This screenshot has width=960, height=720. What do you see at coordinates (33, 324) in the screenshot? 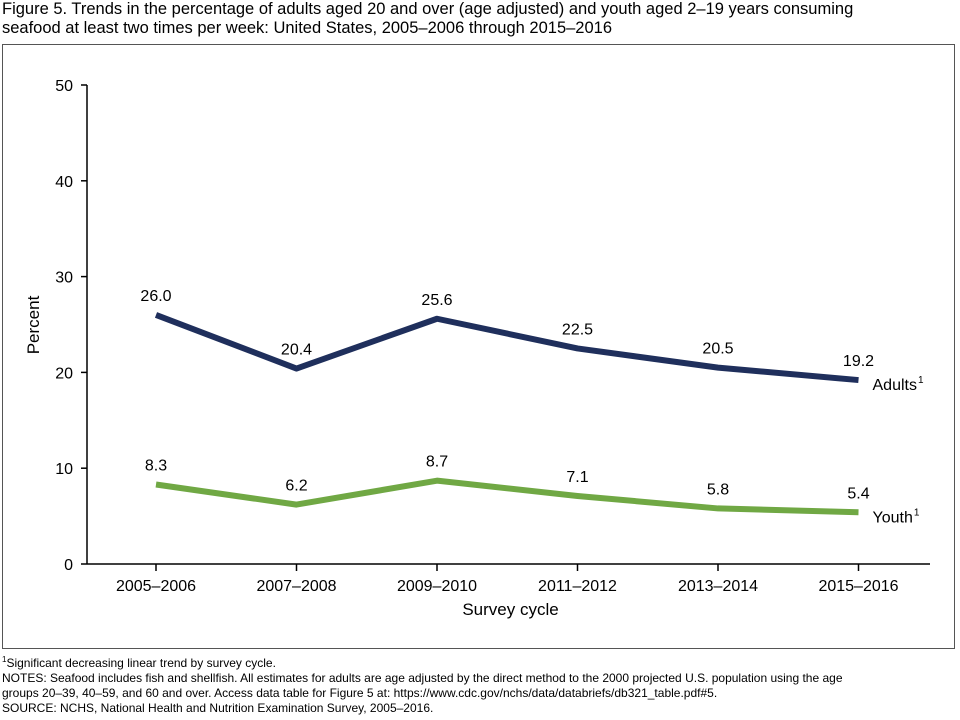
I see `y-axis-title: Percent` at bounding box center [33, 324].